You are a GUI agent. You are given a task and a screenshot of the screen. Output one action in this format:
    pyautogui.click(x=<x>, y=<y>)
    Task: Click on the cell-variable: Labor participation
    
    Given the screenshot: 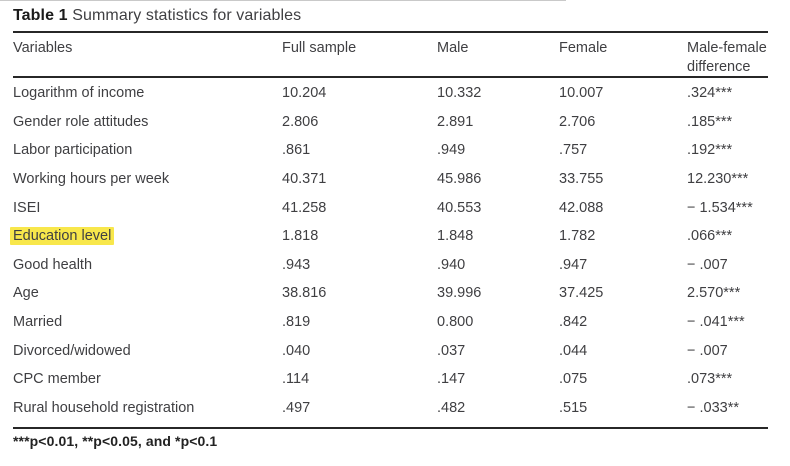 What is the action you would take?
    pyautogui.click(x=73, y=150)
    